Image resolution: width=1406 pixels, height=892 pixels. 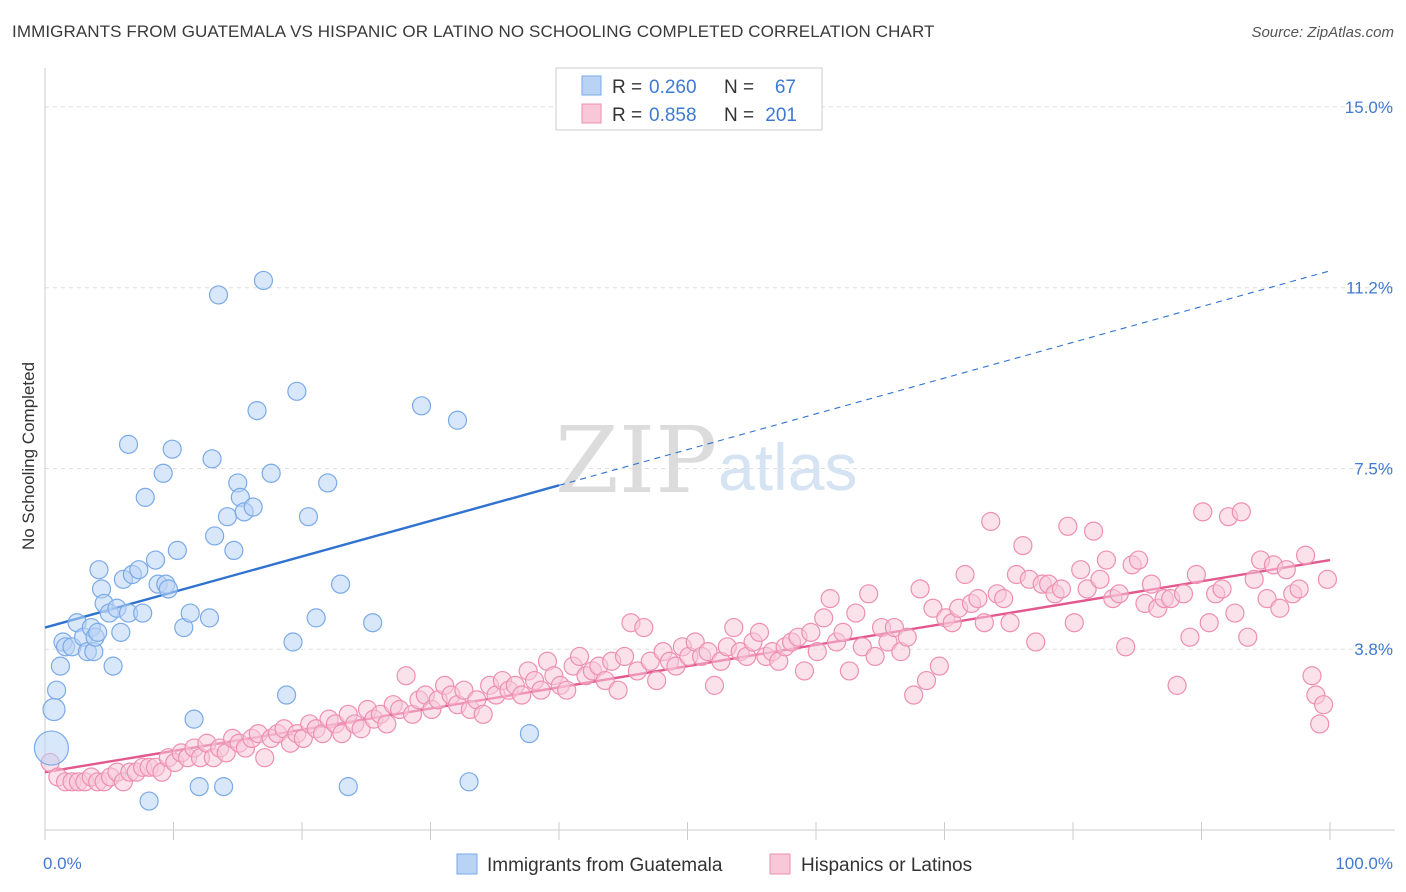 I want to click on legend-n-value-1: 67, so click(x=785, y=87).